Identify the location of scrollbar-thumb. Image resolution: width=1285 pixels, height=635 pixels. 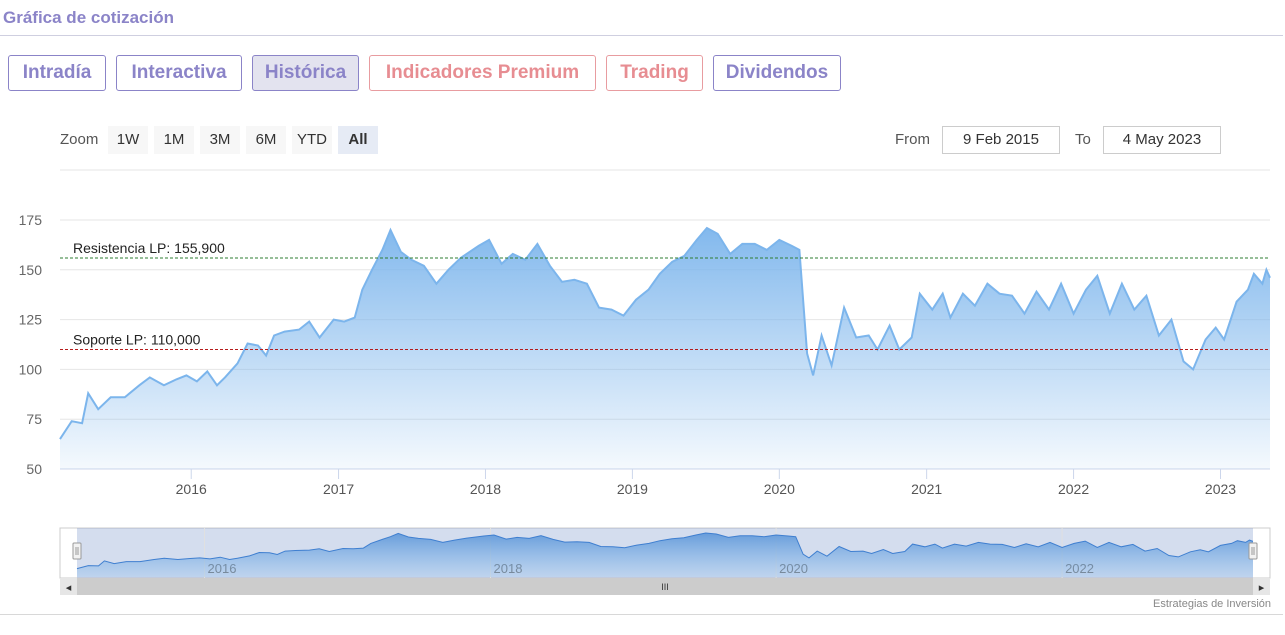
(665, 586).